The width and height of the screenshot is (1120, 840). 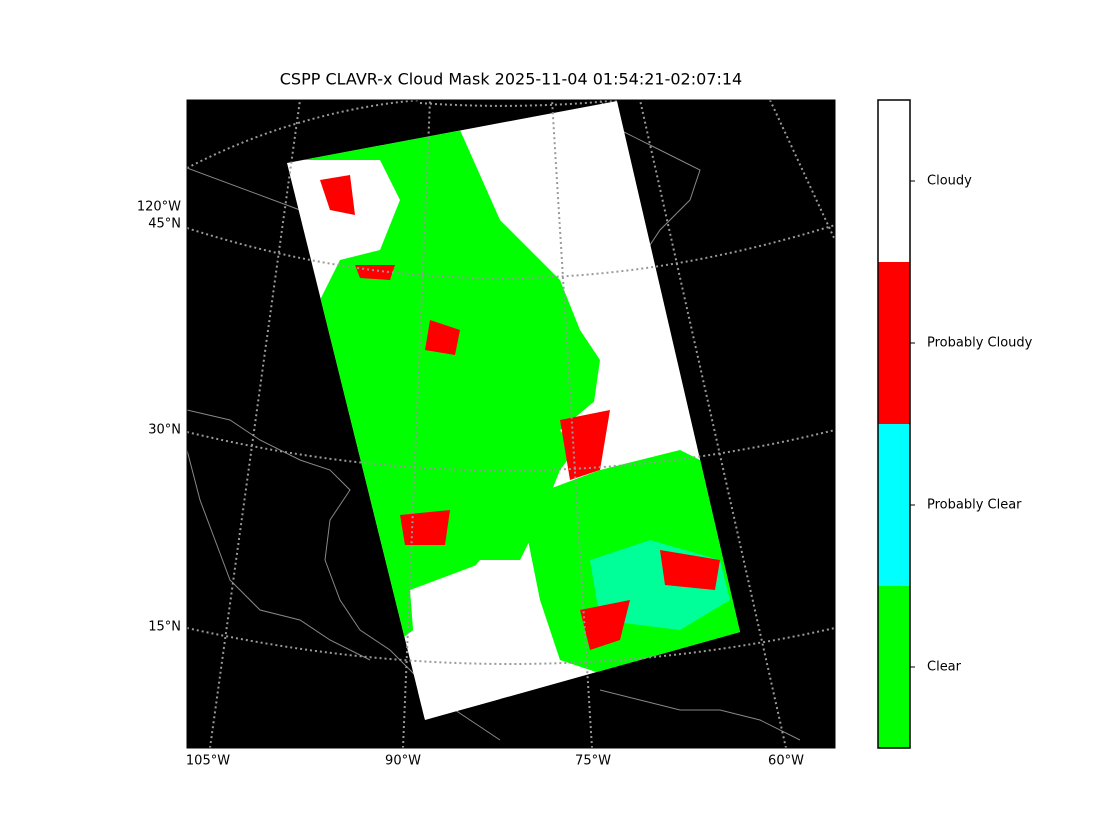 I want to click on longitude-label: 75°W, so click(x=593, y=761).